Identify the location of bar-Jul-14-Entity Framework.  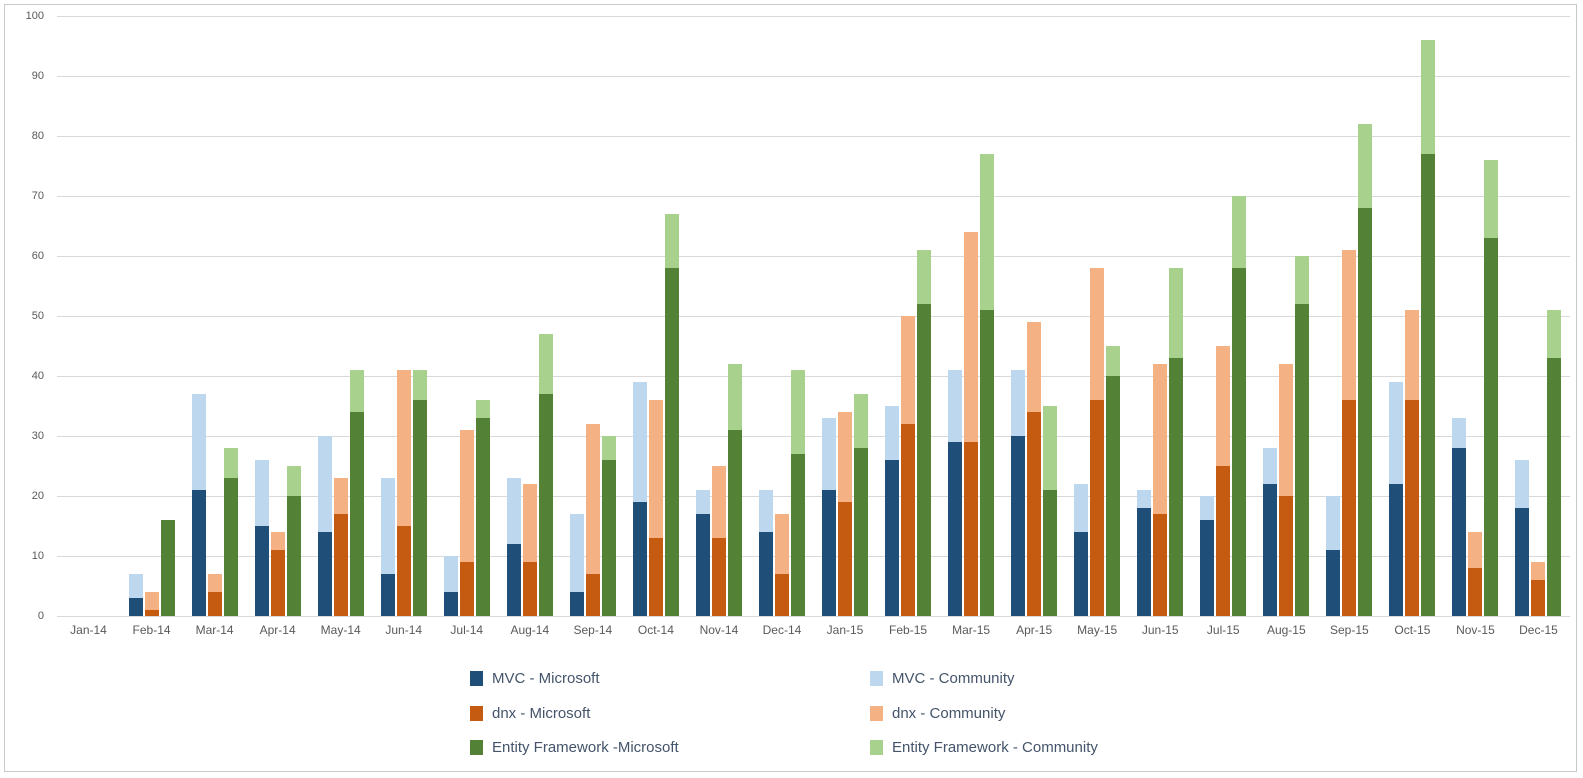
(482, 508).